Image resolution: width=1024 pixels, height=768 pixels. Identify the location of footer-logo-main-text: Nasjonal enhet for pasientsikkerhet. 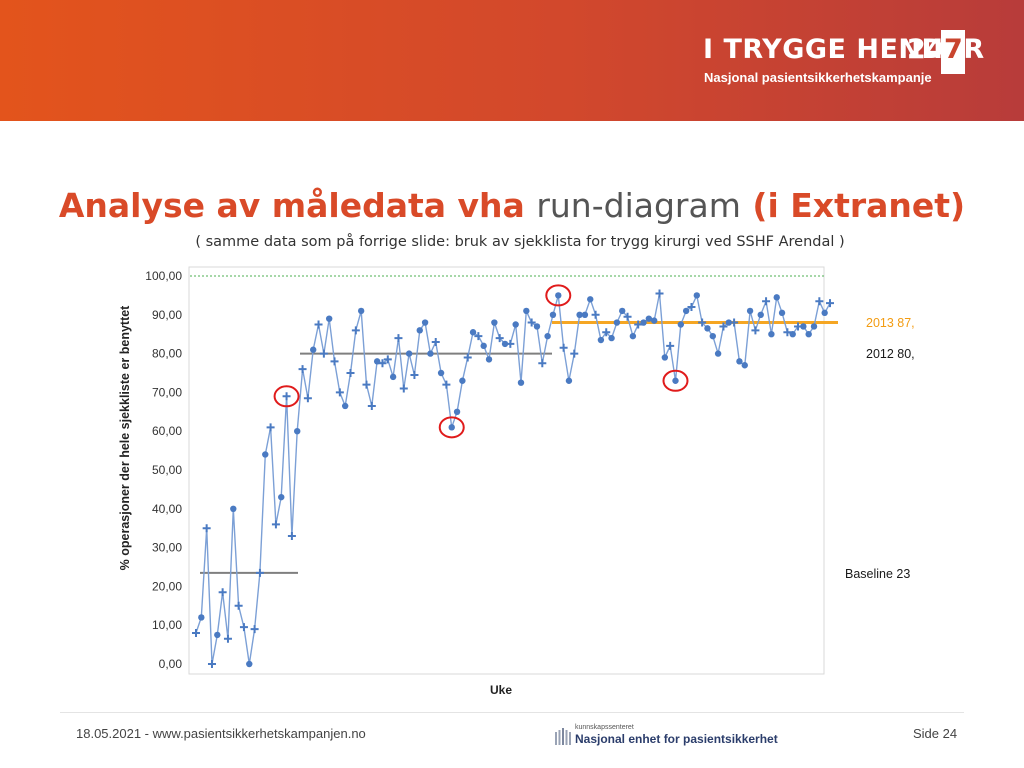
(676, 739).